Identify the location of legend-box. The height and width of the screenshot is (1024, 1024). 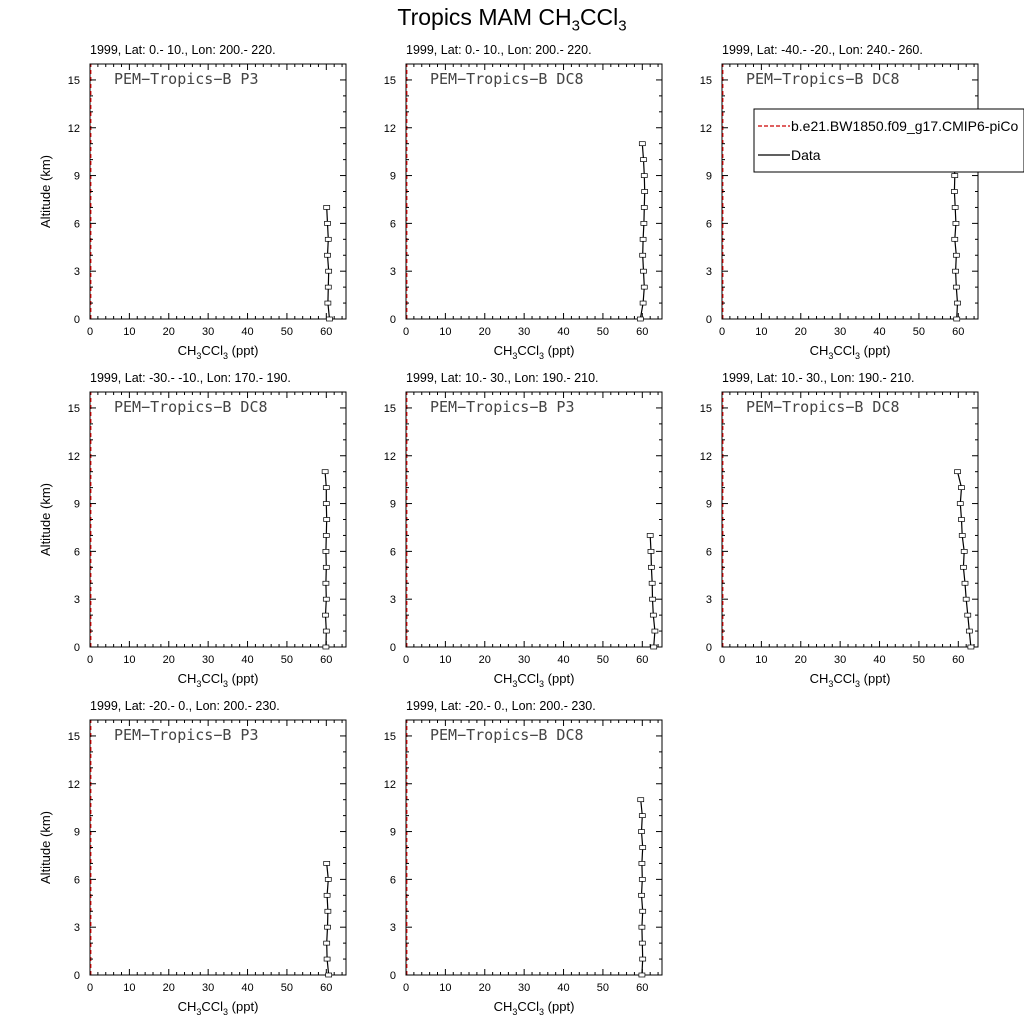
(888, 140).